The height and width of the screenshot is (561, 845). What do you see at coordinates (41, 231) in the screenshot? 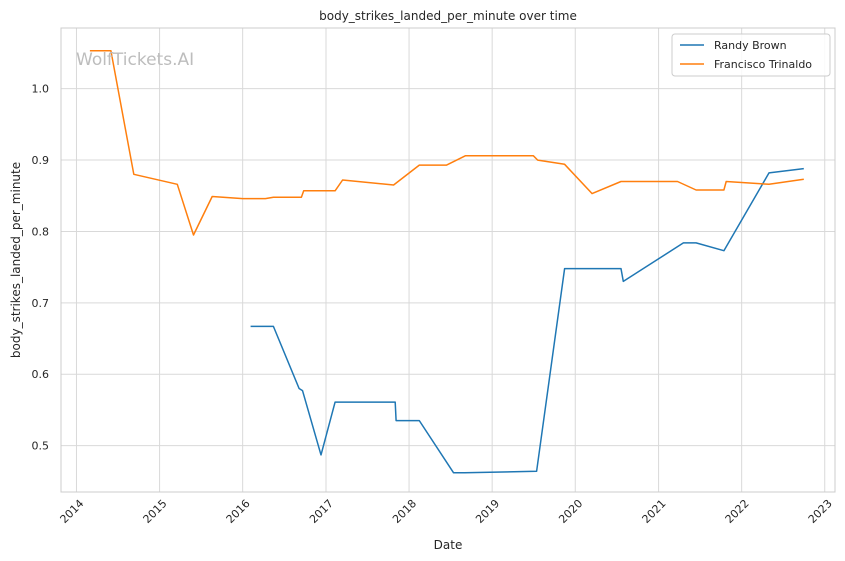
I see `y-tick-label: 0.8` at bounding box center [41, 231].